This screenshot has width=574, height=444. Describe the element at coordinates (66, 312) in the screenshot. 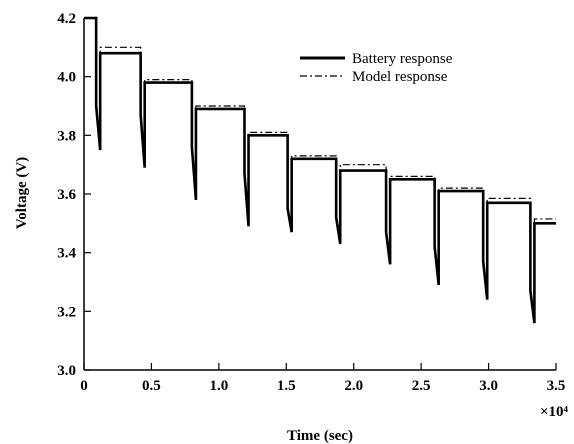

I see `y-tick-label: 3.2` at that location.